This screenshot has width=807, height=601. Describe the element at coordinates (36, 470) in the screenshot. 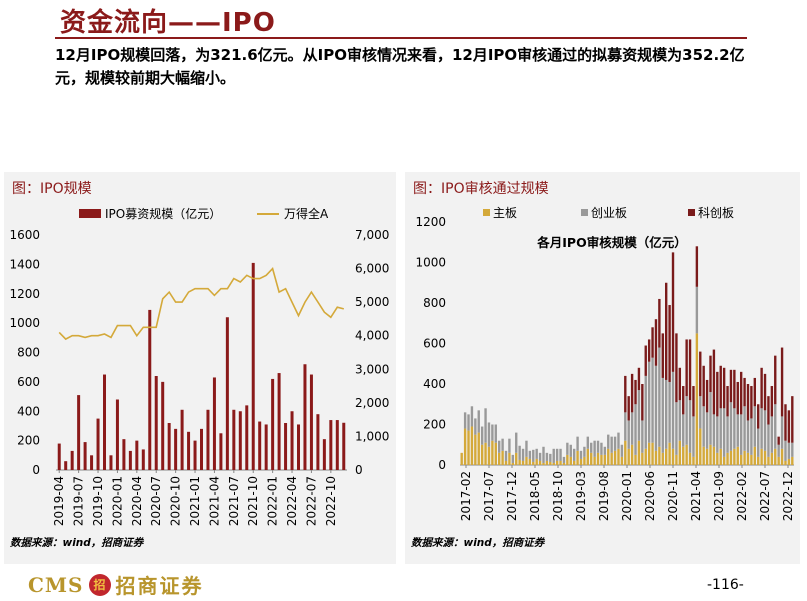

I see `y-left-tick-label: 0` at that location.